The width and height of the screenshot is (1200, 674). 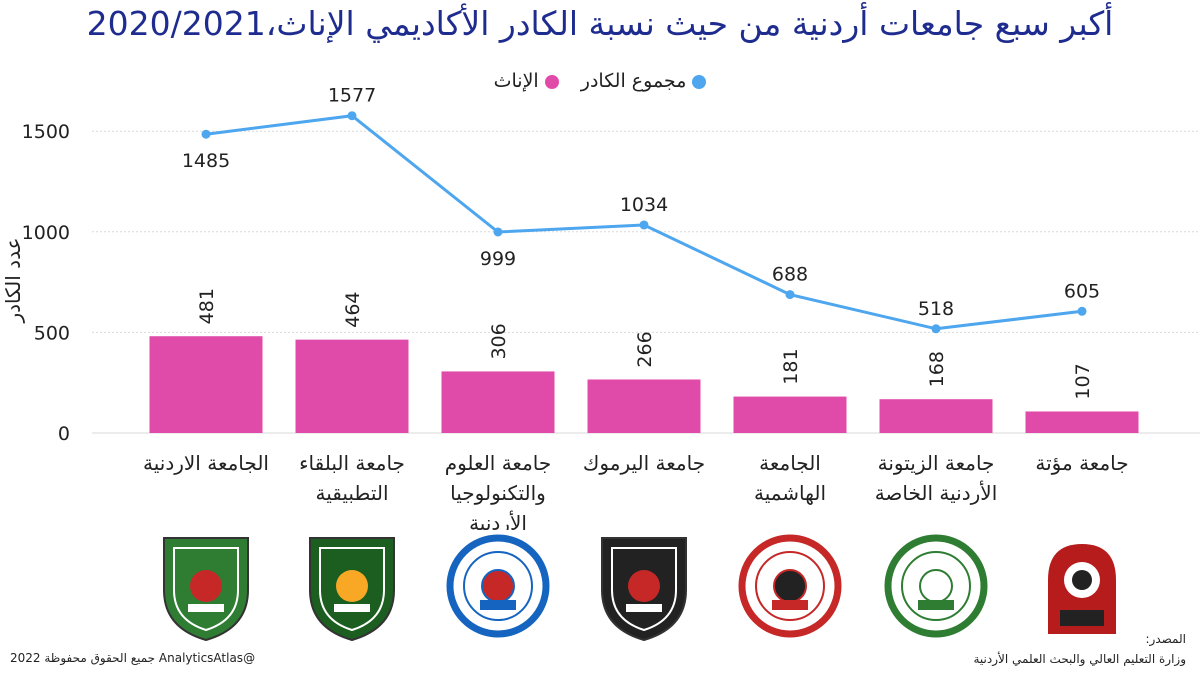 I want to click on just-logo, so click(x=498, y=586).